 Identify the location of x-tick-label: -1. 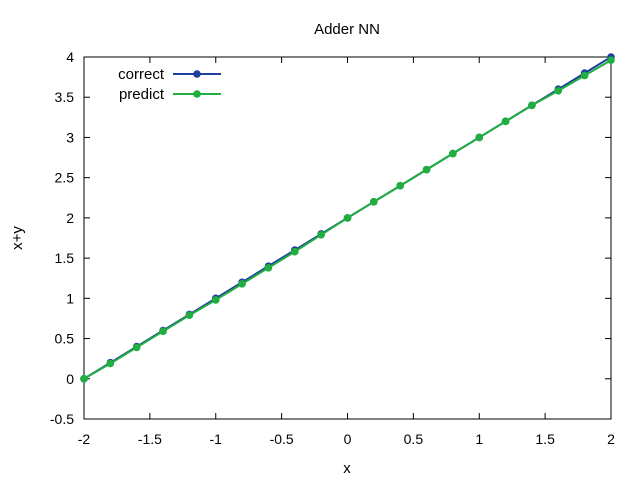
(216, 439).